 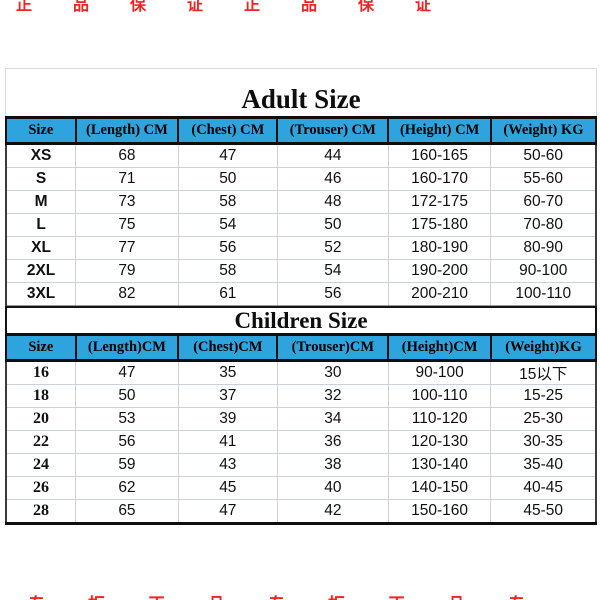 What do you see at coordinates (439, 294) in the screenshot?
I see `value-cell: 200-210` at bounding box center [439, 294].